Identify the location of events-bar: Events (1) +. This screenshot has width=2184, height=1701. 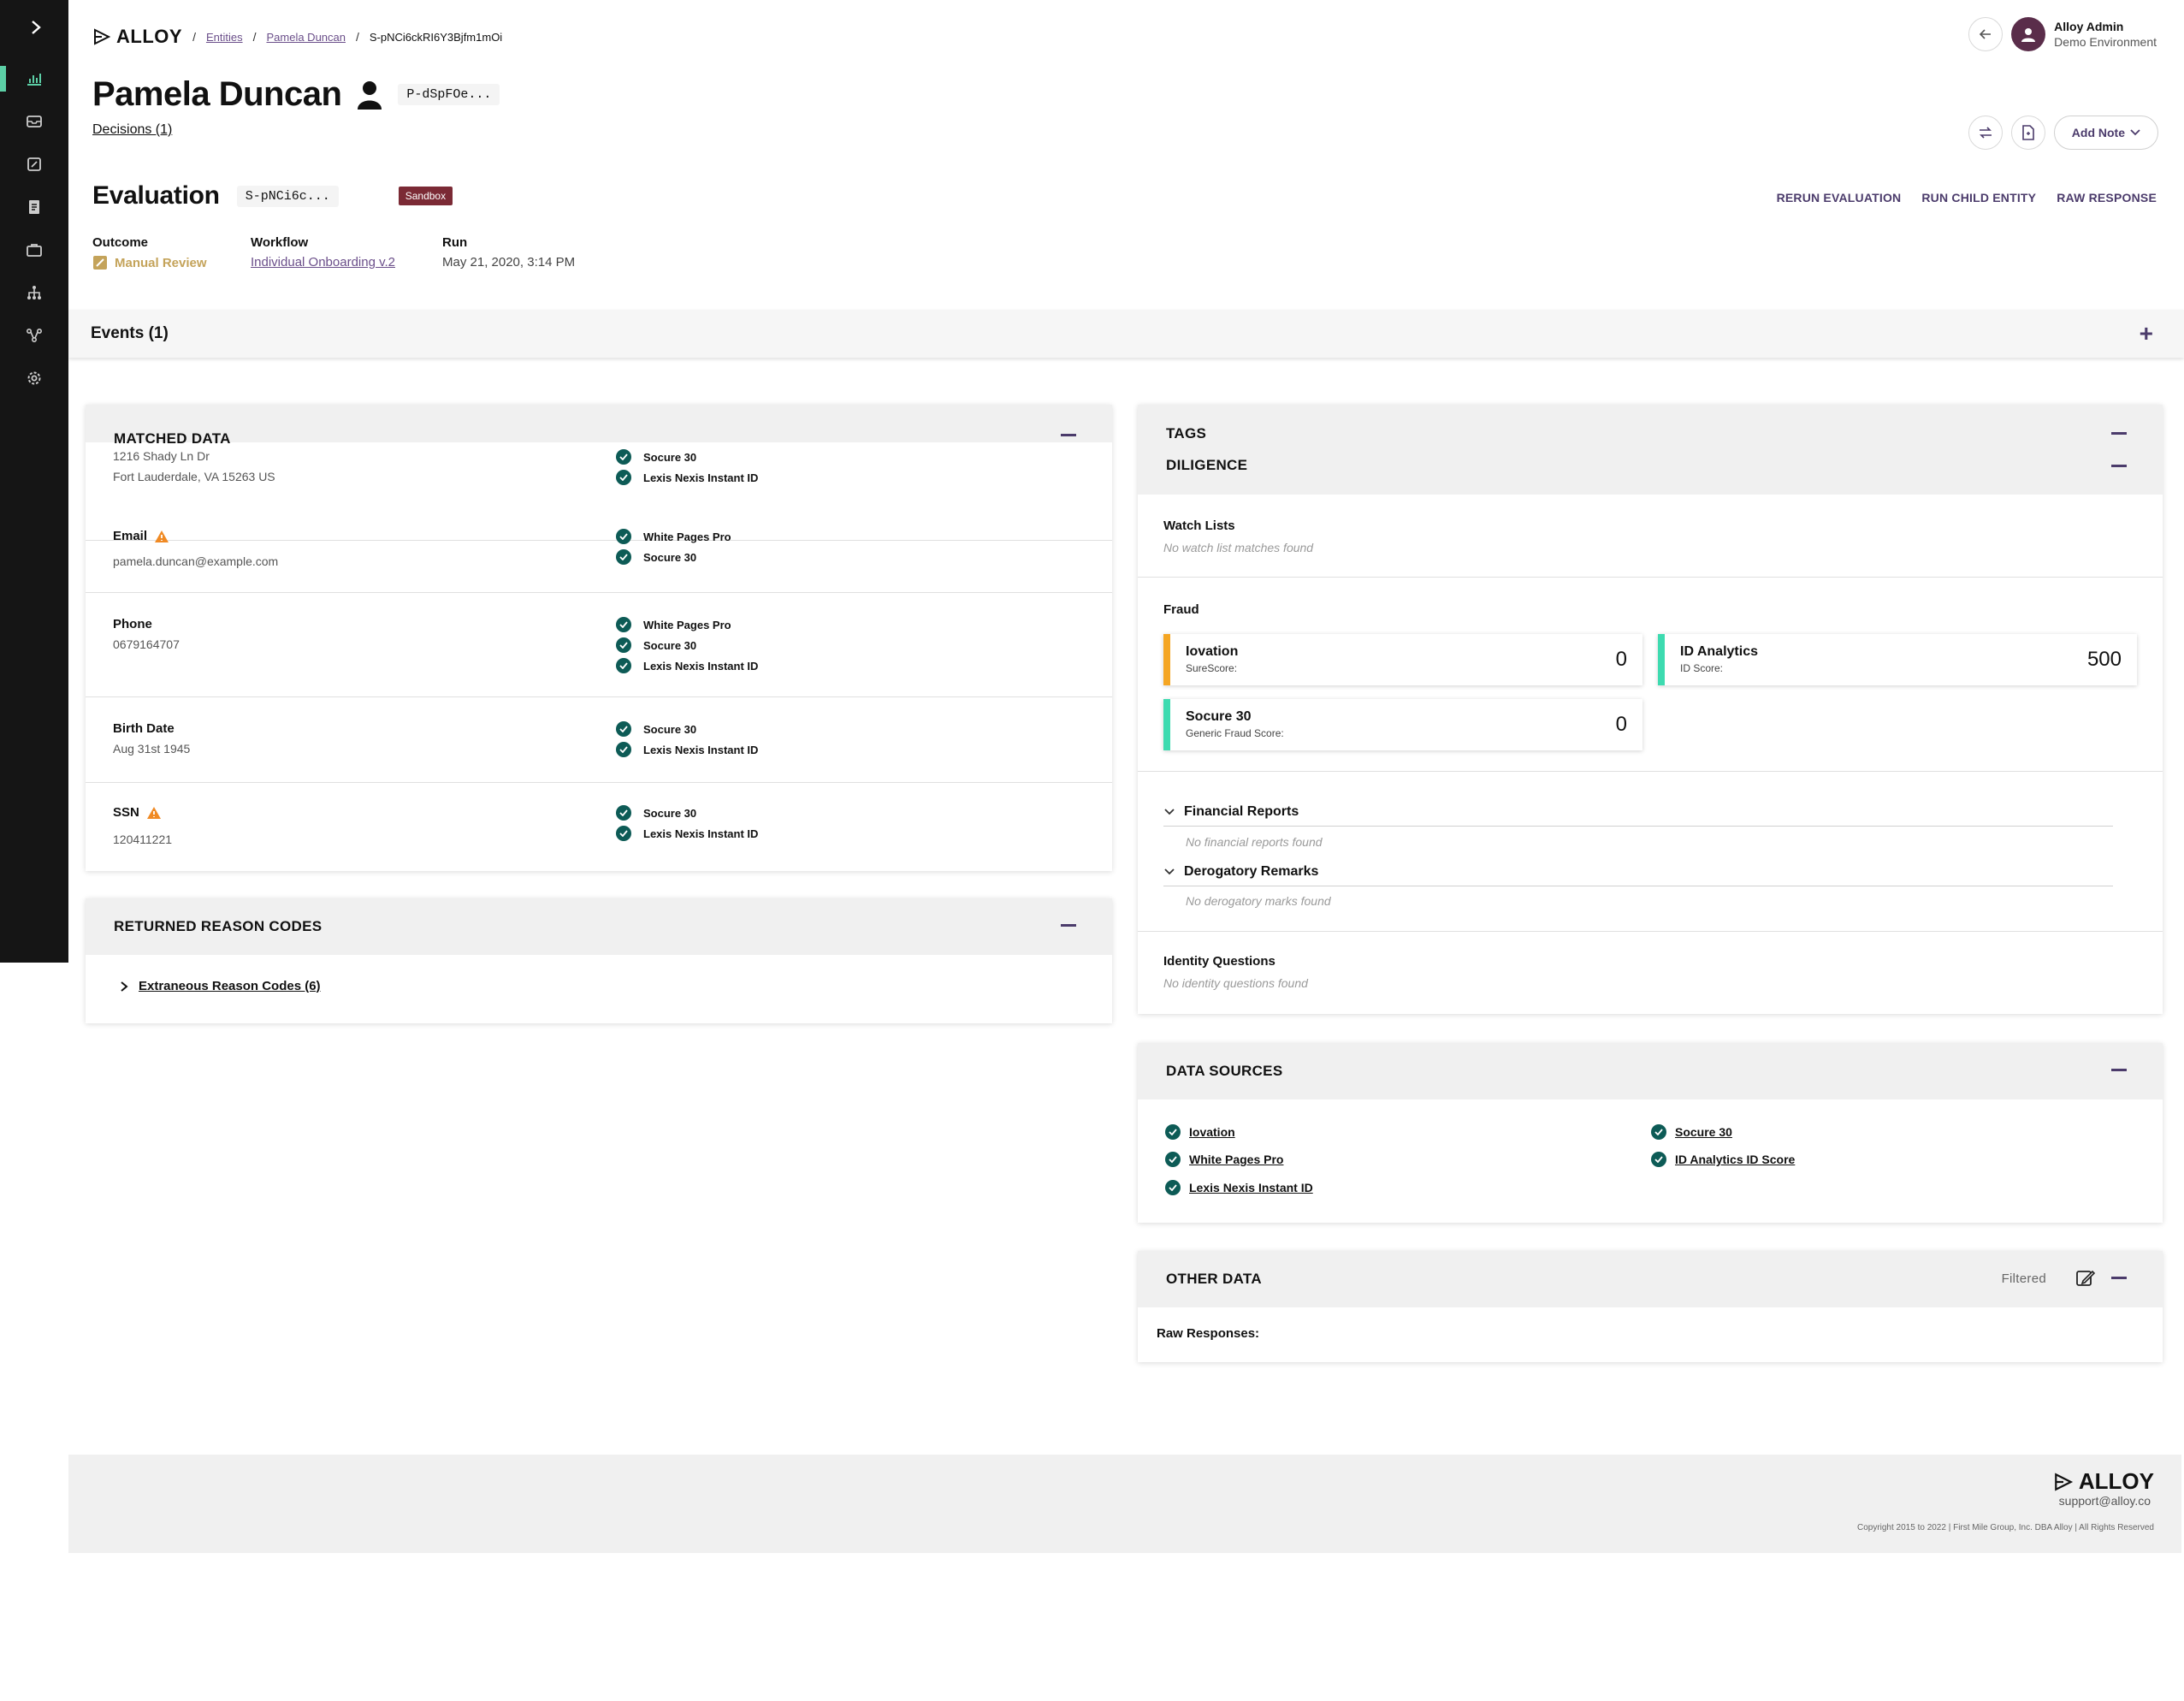
(1126, 334).